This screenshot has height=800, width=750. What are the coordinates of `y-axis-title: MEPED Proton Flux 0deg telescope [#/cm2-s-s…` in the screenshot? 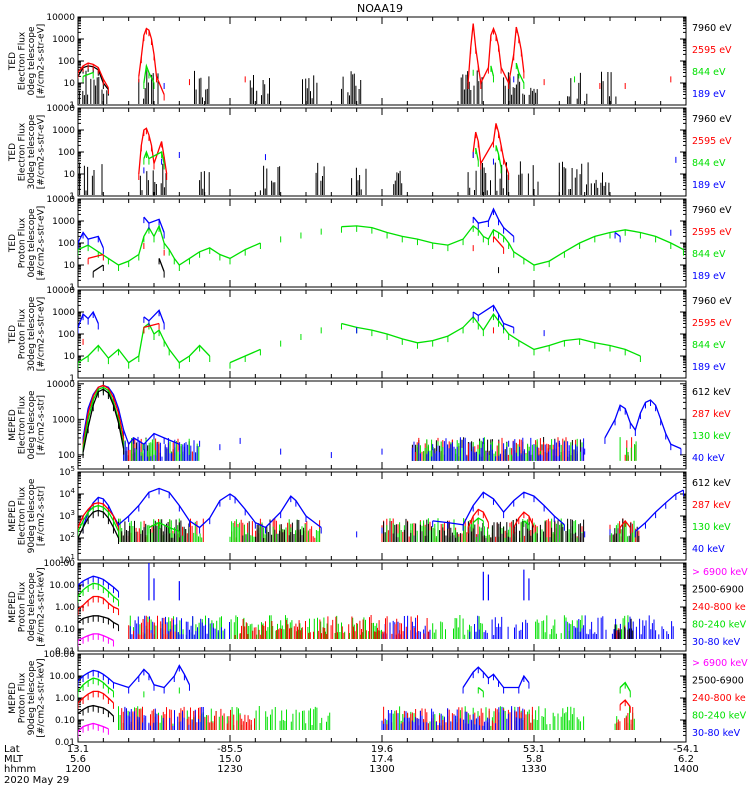 It's located at (27, 606).